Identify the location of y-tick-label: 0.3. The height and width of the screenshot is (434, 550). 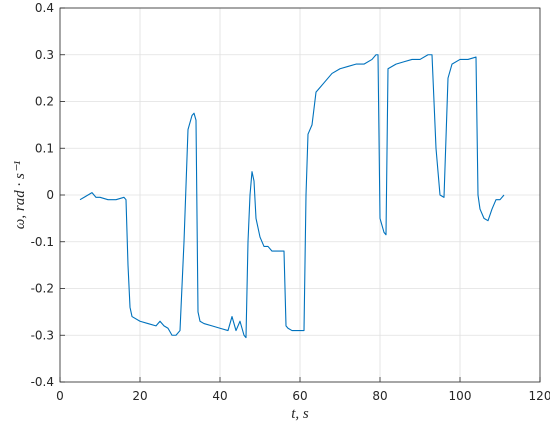
(44, 55).